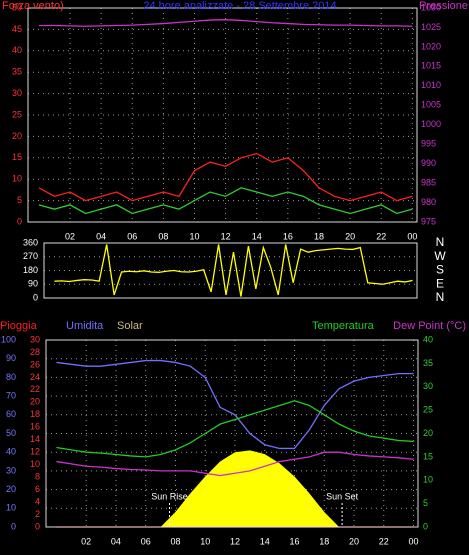 This screenshot has width=469, height=555. Describe the element at coordinates (37, 477) in the screenshot. I see `y2-tick-label: 8` at that location.